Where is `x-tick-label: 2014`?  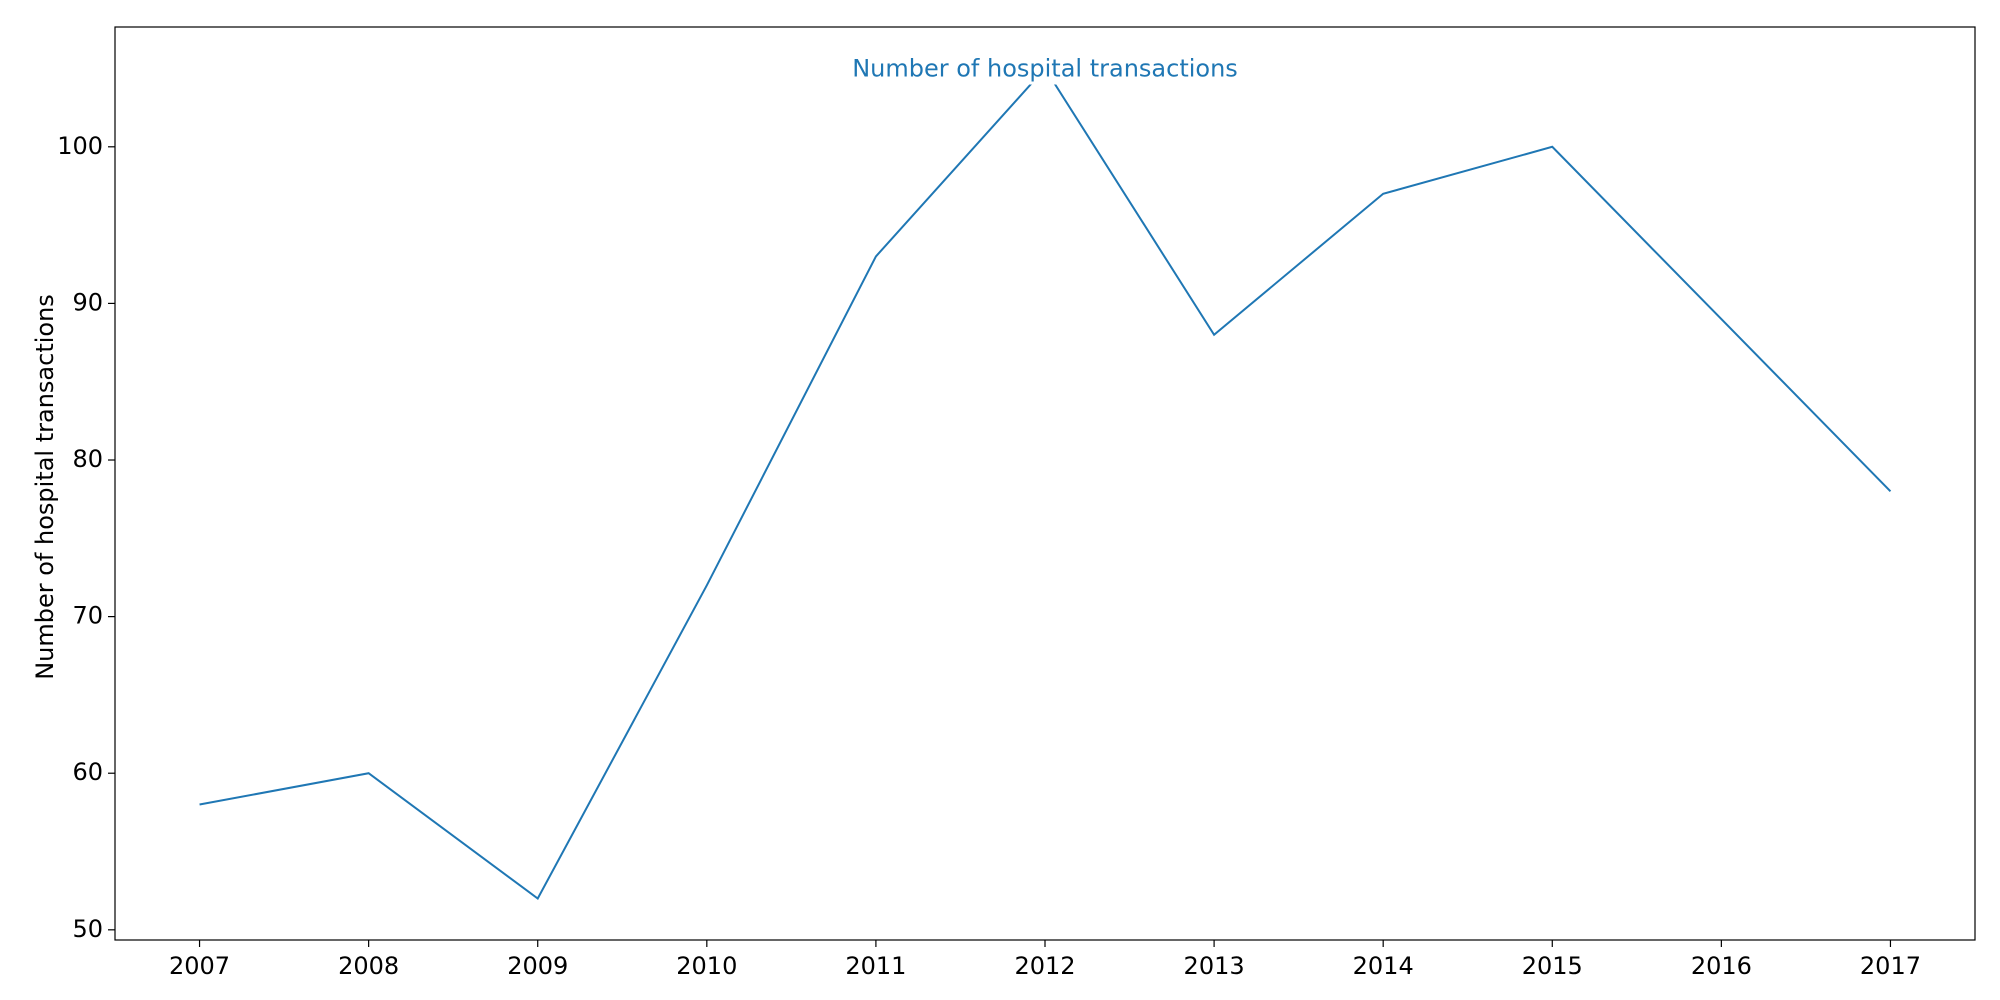 x-tick-label: 2014 is located at coordinates (1383, 966).